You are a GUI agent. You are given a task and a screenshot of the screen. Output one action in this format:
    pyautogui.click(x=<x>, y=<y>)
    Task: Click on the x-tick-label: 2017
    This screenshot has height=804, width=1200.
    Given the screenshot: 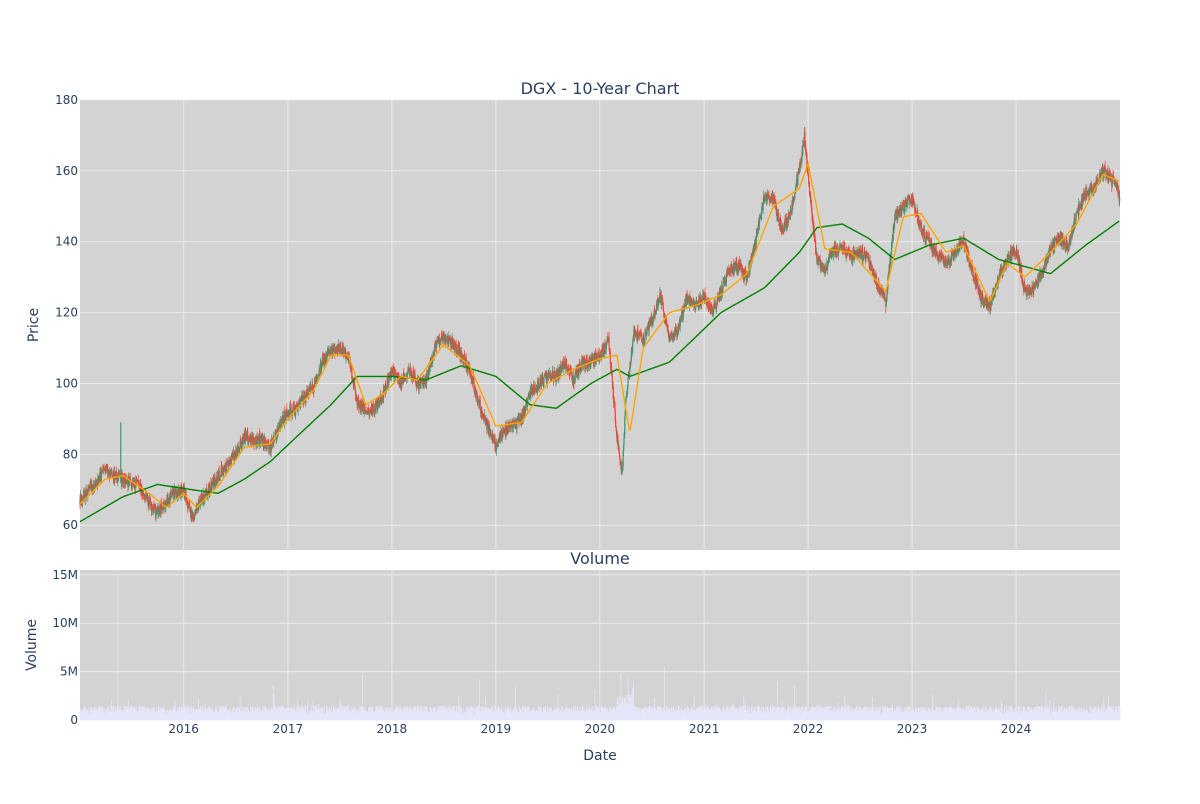 What is the action you would take?
    pyautogui.click(x=288, y=729)
    